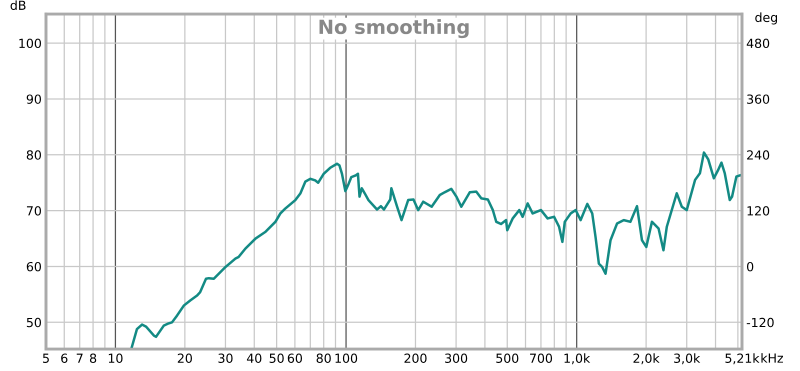  What do you see at coordinates (34, 323) in the screenshot?
I see `y-tick-label: 50` at bounding box center [34, 323].